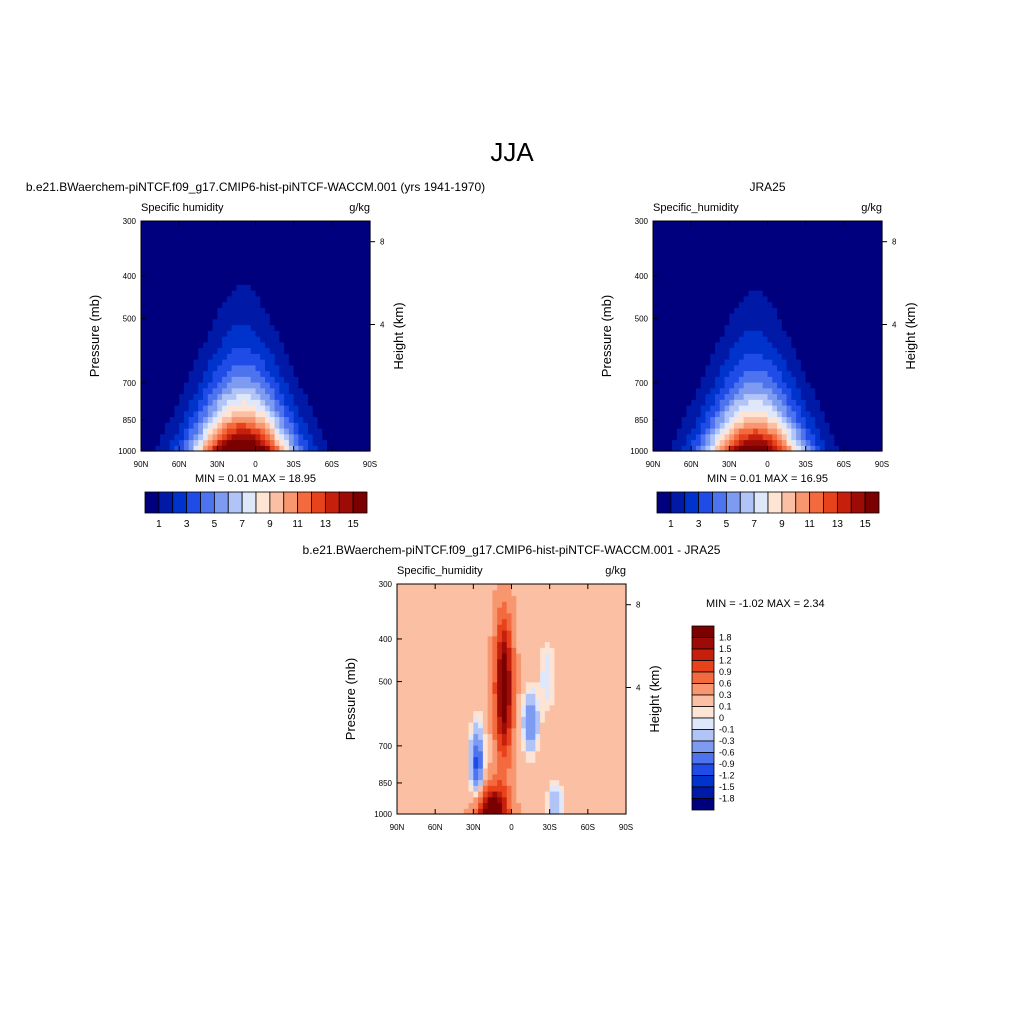 This screenshot has width=1024, height=1024. I want to click on left-string: Specific_humidity, so click(696, 208).